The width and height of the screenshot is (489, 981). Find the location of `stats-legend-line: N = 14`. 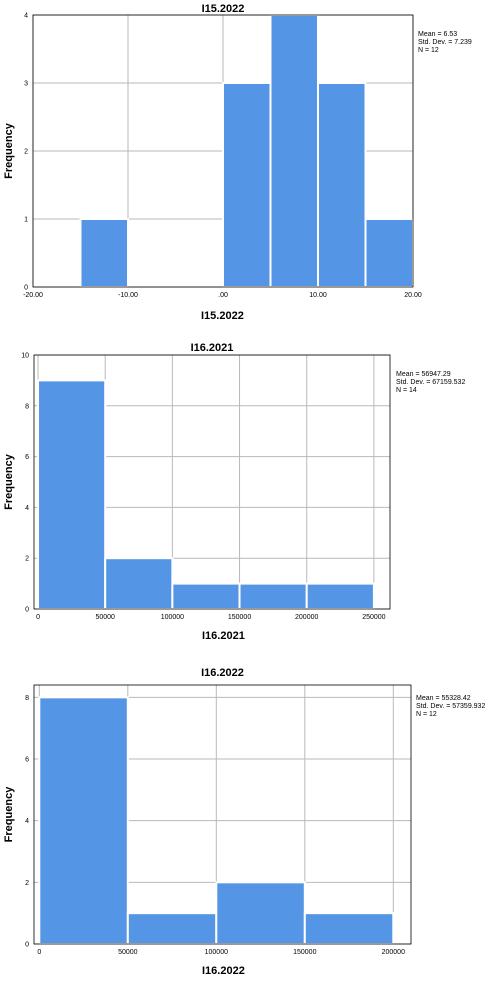

stats-legend-line: N = 14 is located at coordinates (406, 390).